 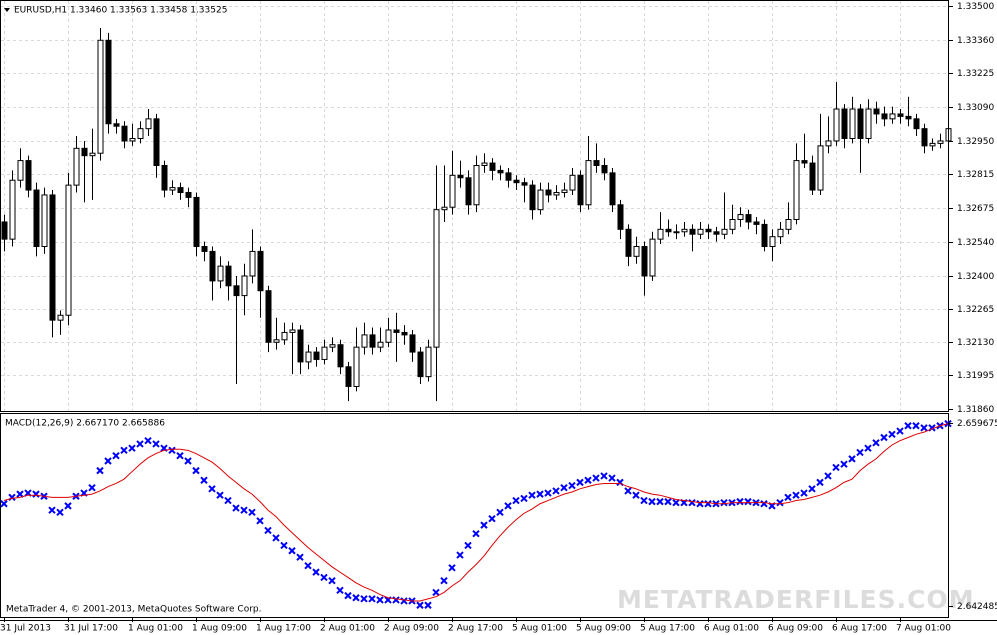 I want to click on y-tick-label: 1.32130, so click(x=975, y=343).